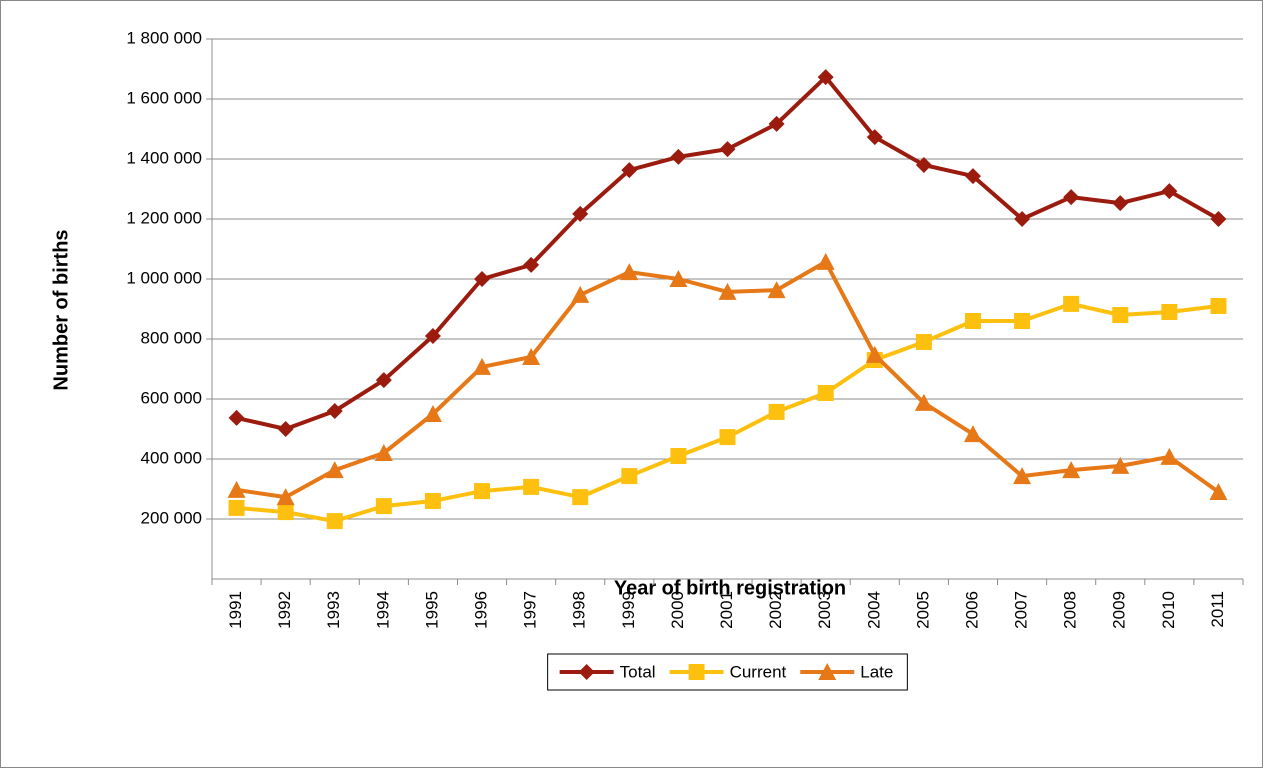  What do you see at coordinates (726, 610) in the screenshot?
I see `x-tick-label: 2001` at bounding box center [726, 610].